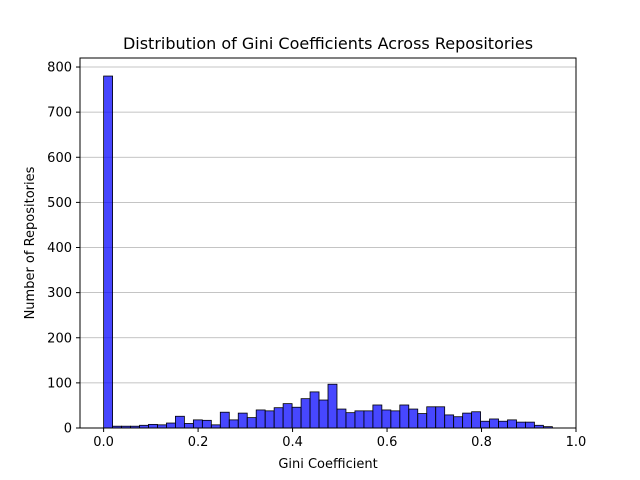 The height and width of the screenshot is (480, 640). I want to click on x-tick-label: 1.0, so click(576, 442).